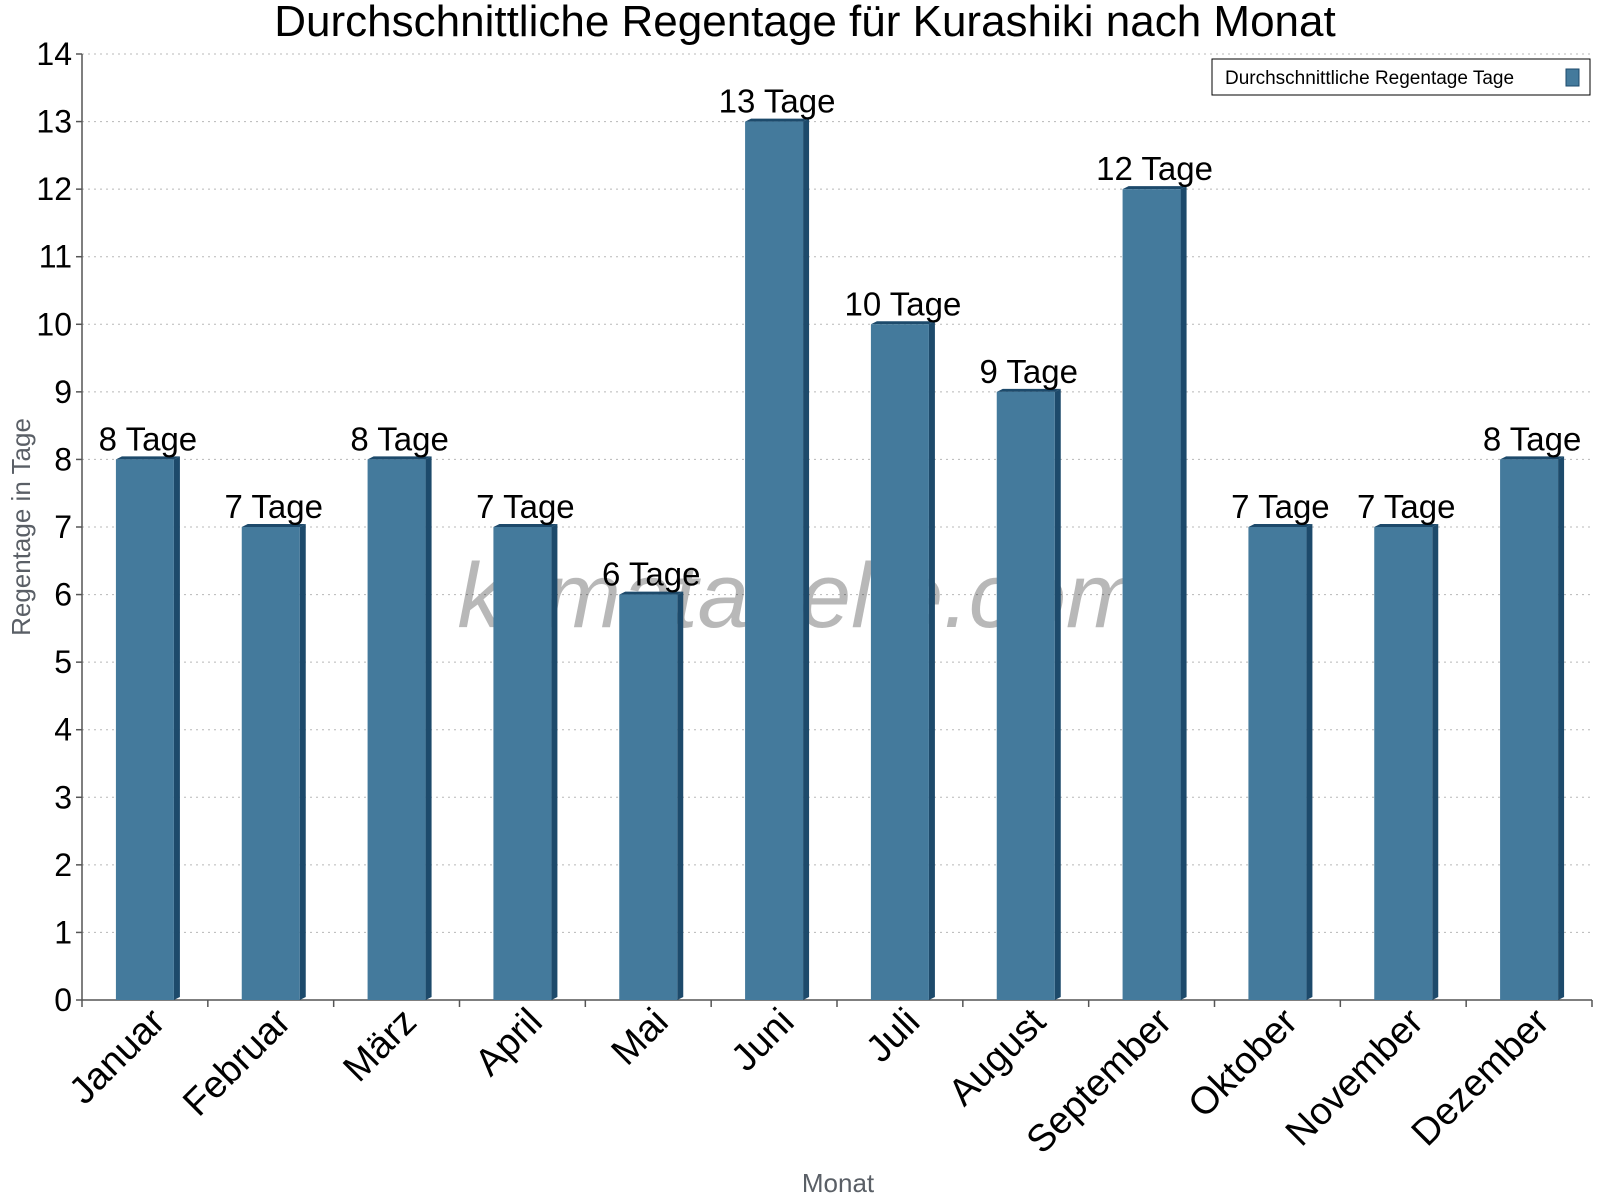 This screenshot has height=1200, width=1600. What do you see at coordinates (838, 1183) in the screenshot?
I see `x-axis-title: Monat` at bounding box center [838, 1183].